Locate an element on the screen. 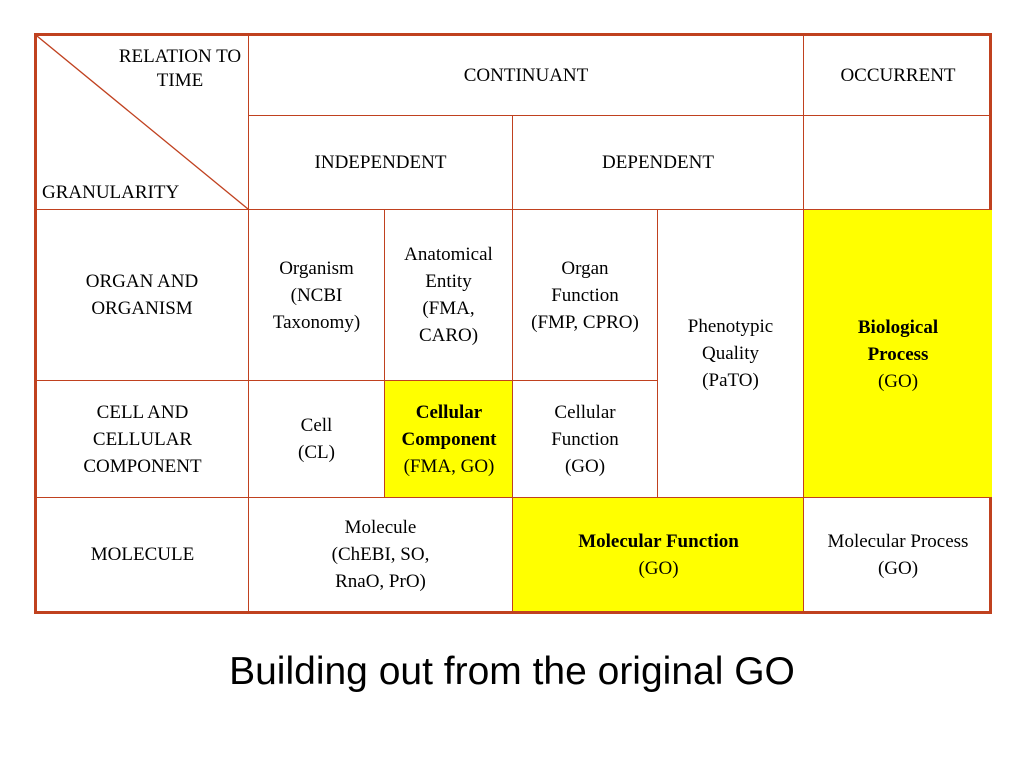 This screenshot has height=768, width=1024. row-cell-label: CELL AND CELLULAR COMPONENT is located at coordinates (142, 439).